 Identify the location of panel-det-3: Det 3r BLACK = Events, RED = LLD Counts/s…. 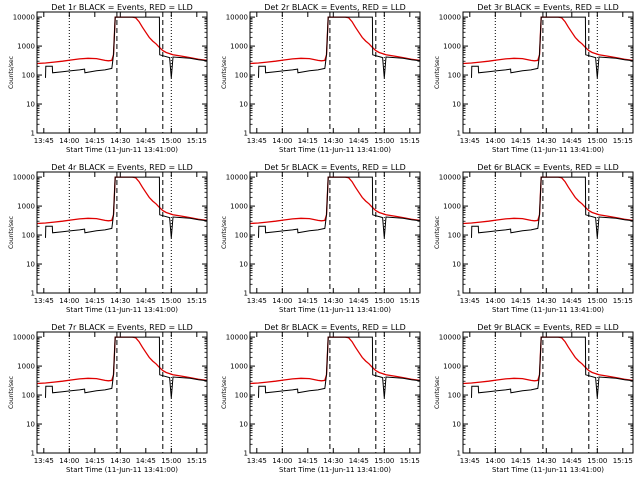
(534, 78).